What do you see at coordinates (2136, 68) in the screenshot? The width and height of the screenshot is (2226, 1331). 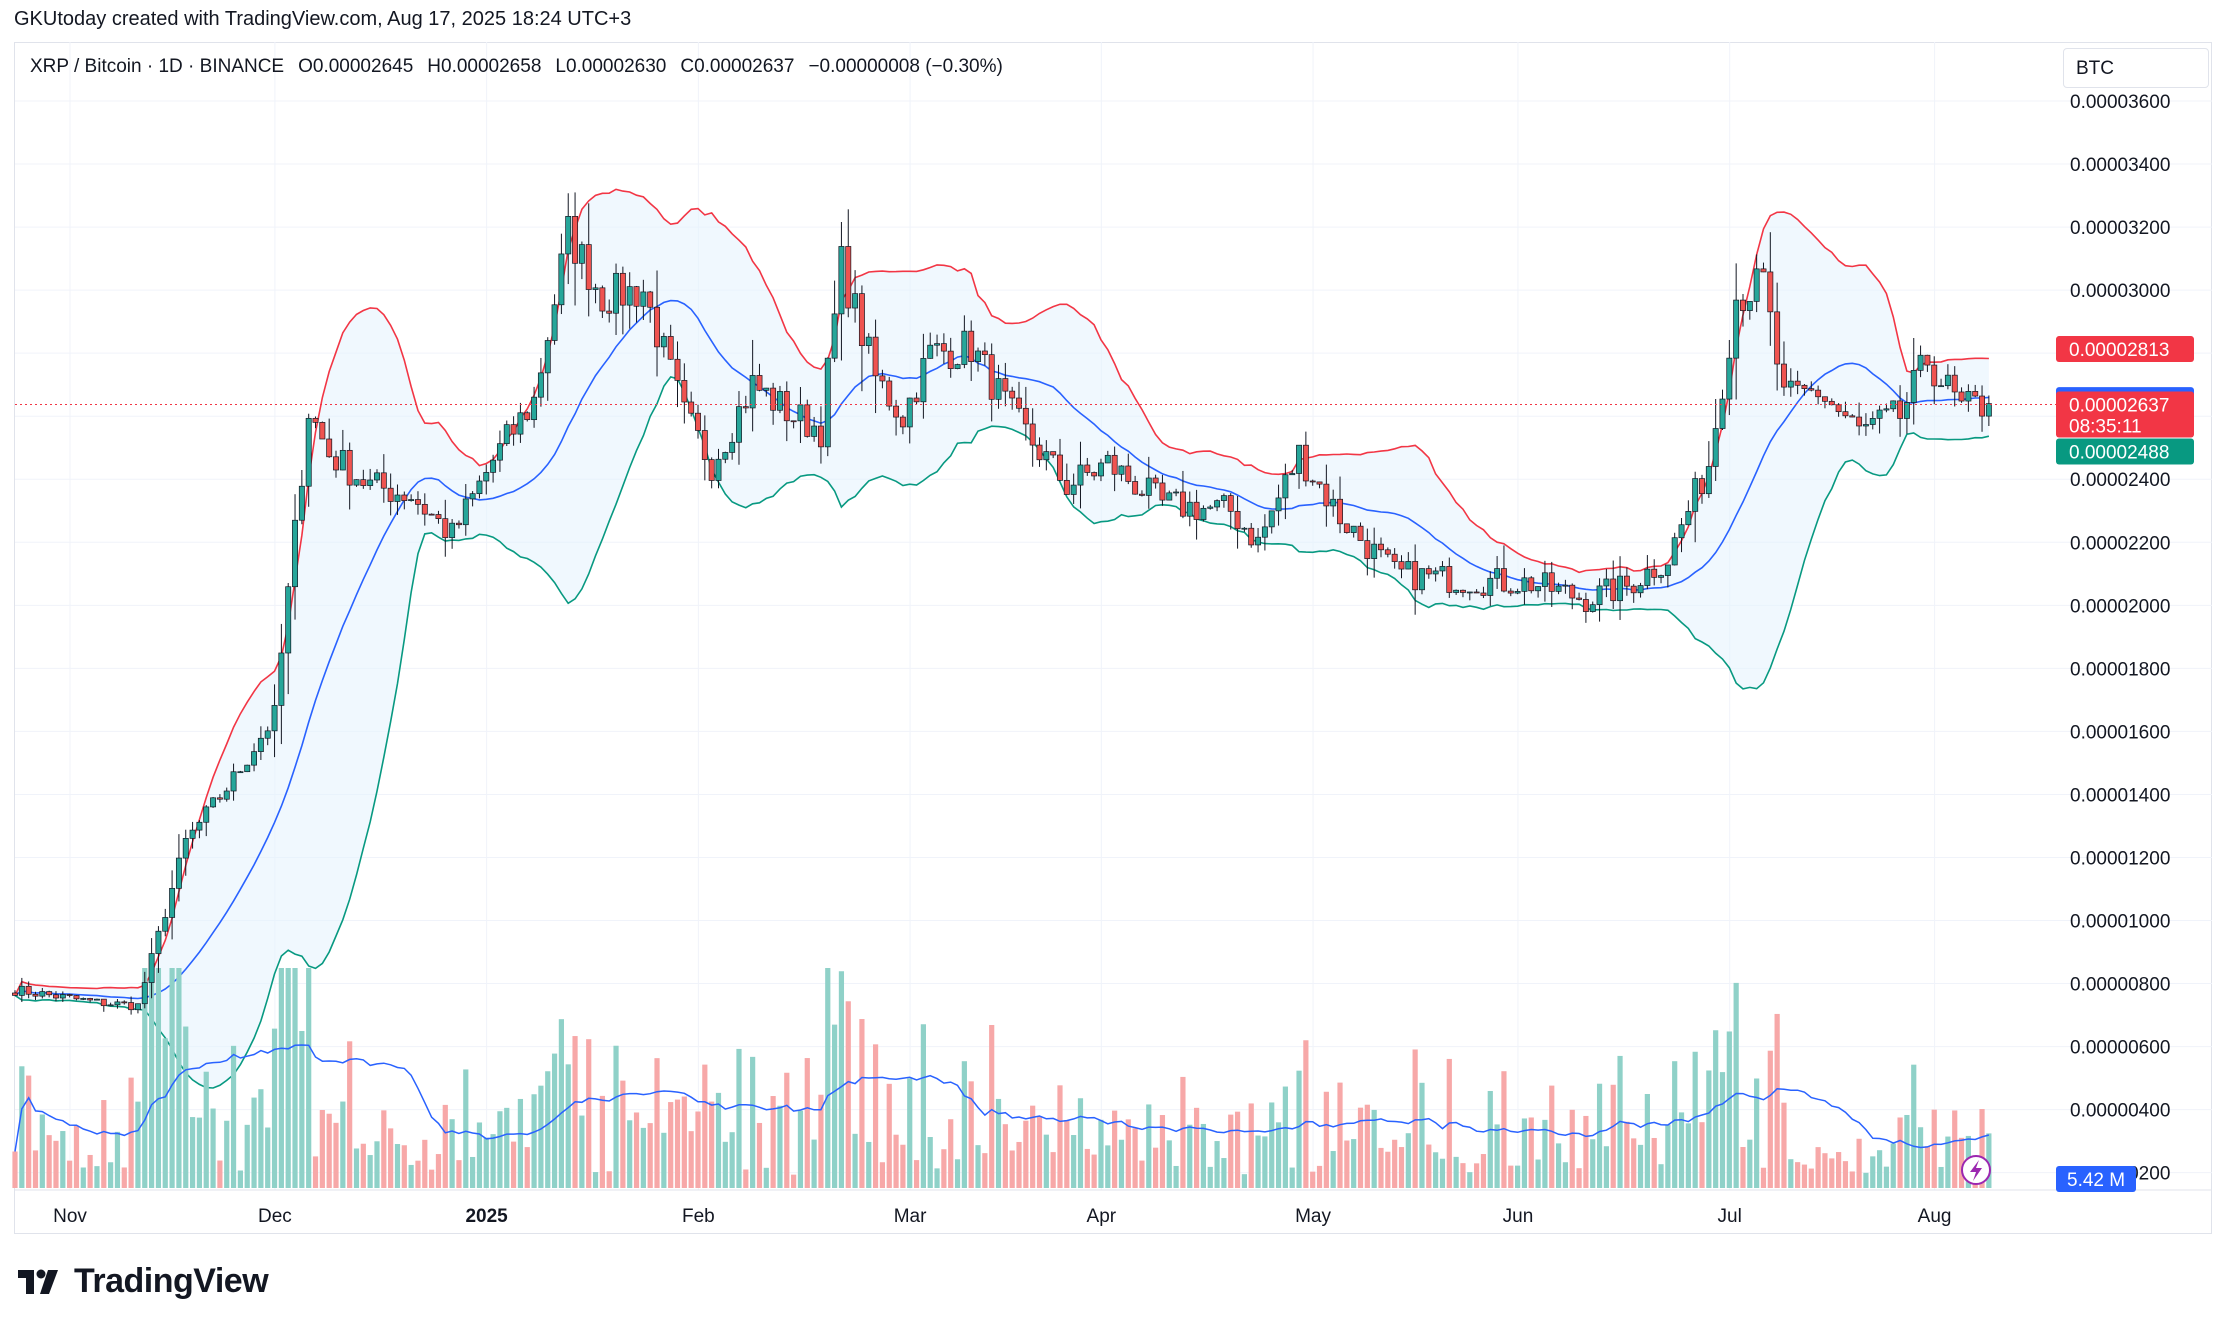 I see `currency-selector: BTC` at bounding box center [2136, 68].